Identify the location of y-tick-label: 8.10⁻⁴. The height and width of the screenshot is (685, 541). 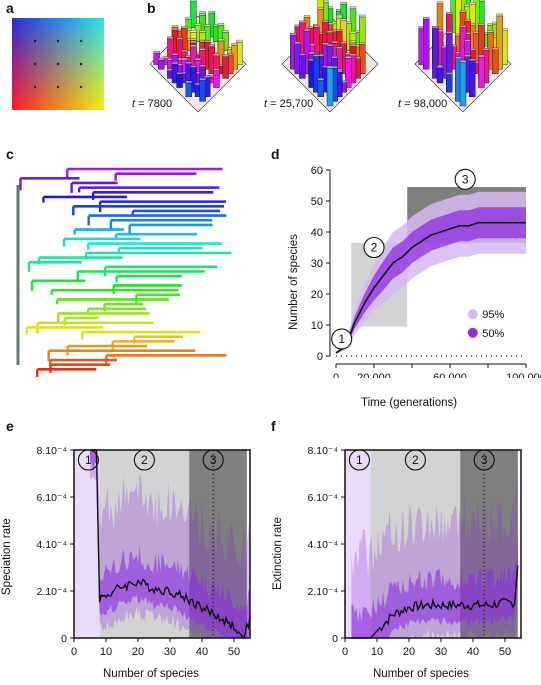
(323, 451).